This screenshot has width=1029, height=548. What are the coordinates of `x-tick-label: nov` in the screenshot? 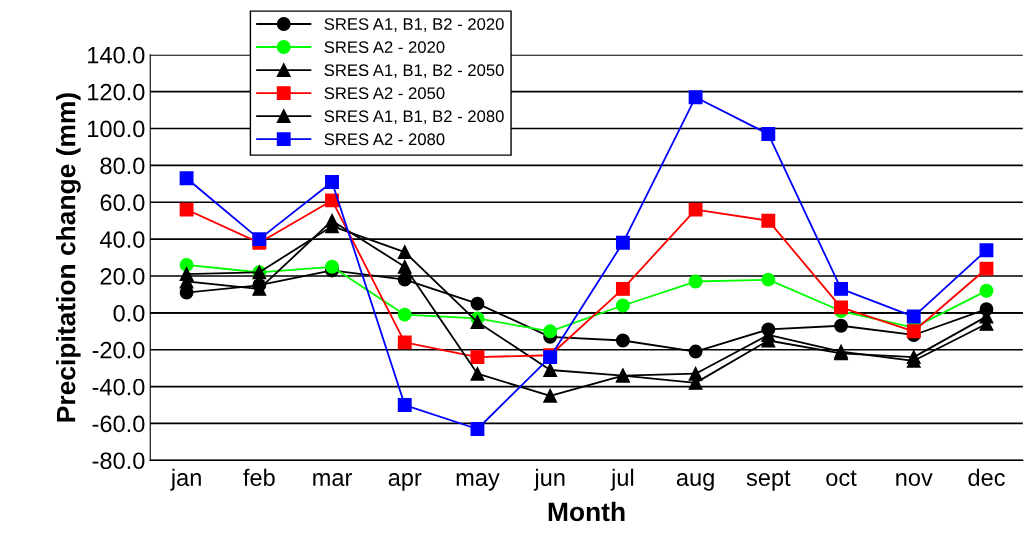 It's located at (914, 479).